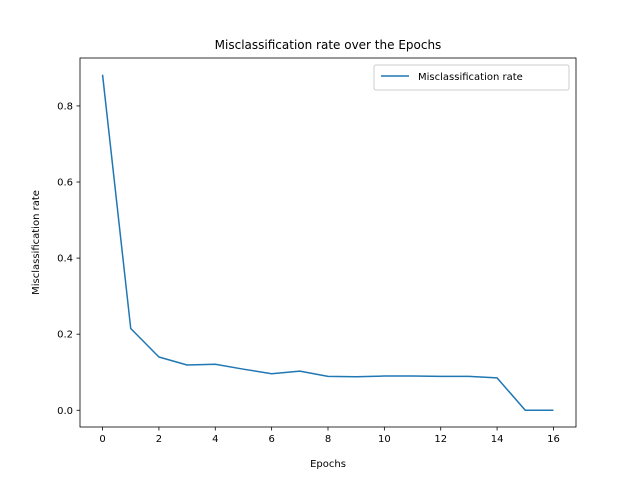 Image resolution: width=640 pixels, height=480 pixels. What do you see at coordinates (65, 183) in the screenshot?
I see `y-tick-label: 0.6` at bounding box center [65, 183].